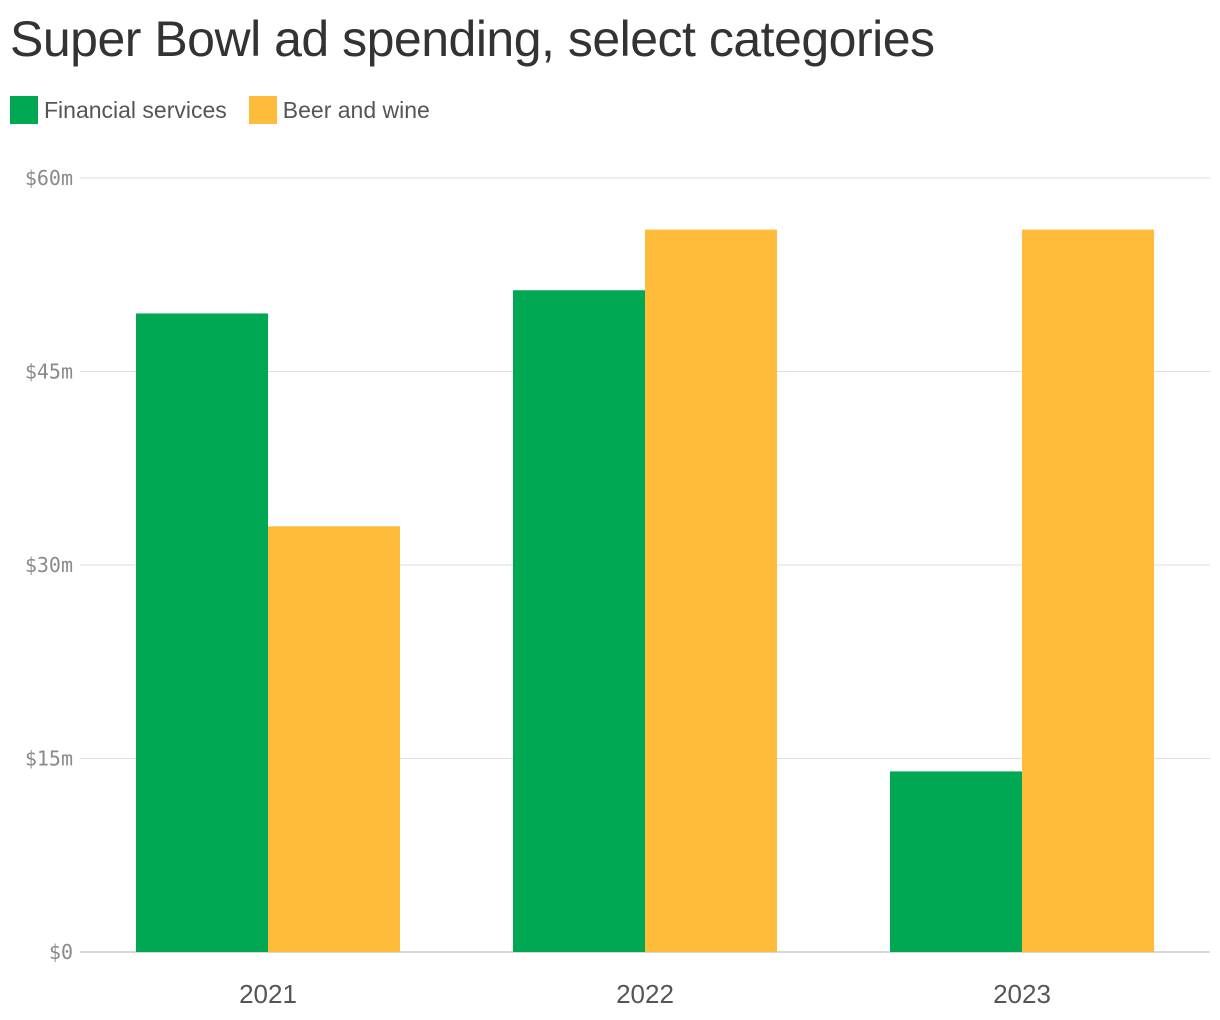  What do you see at coordinates (956, 861) in the screenshot?
I see `bar-financial-services-2023` at bounding box center [956, 861].